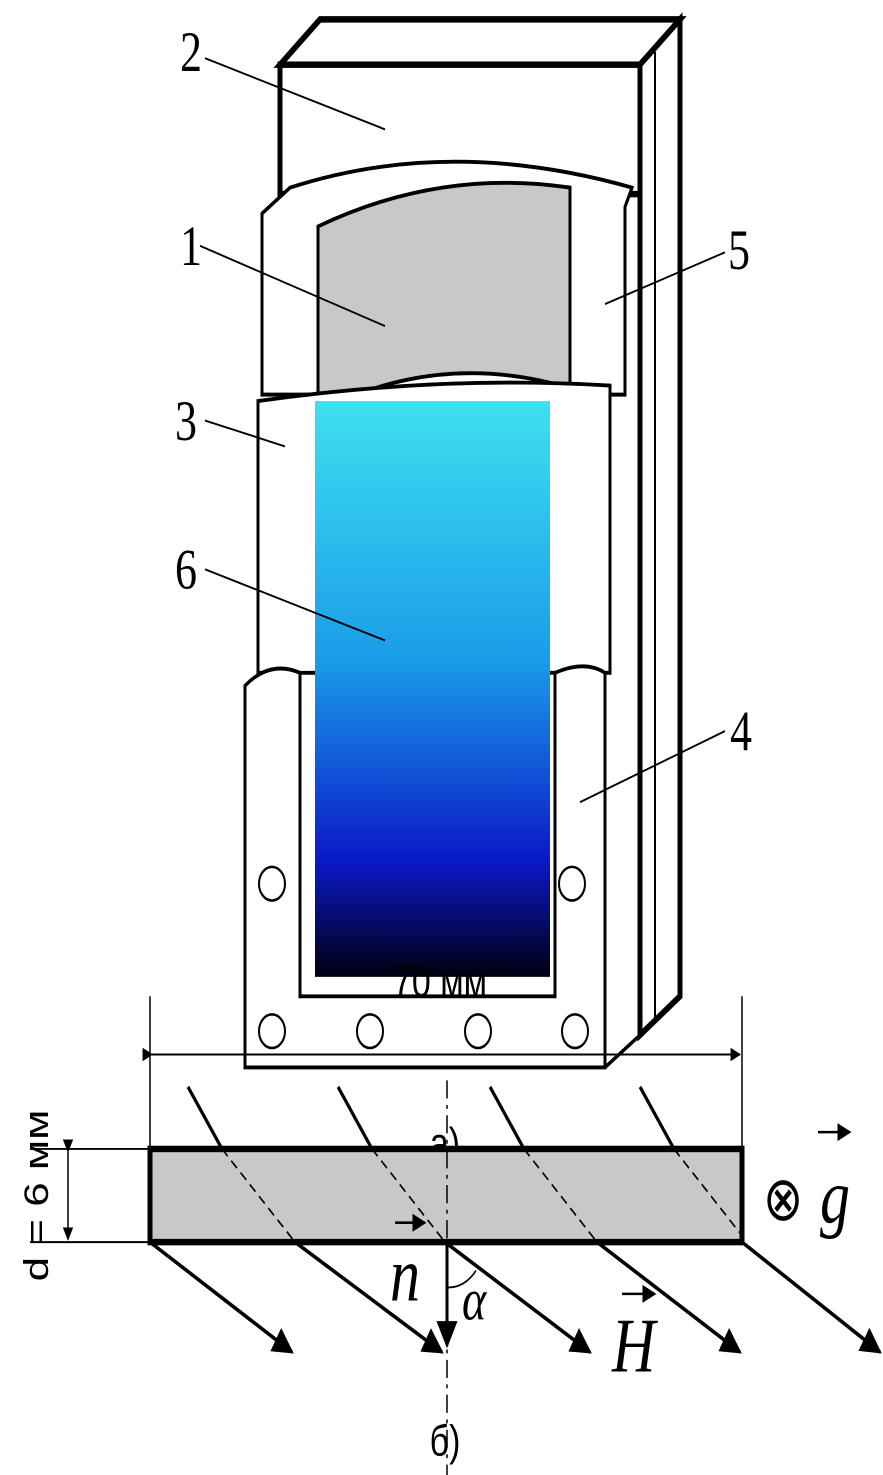  Describe the element at coordinates (445, 1440) in the screenshot. I see `caption-b: б)` at that location.